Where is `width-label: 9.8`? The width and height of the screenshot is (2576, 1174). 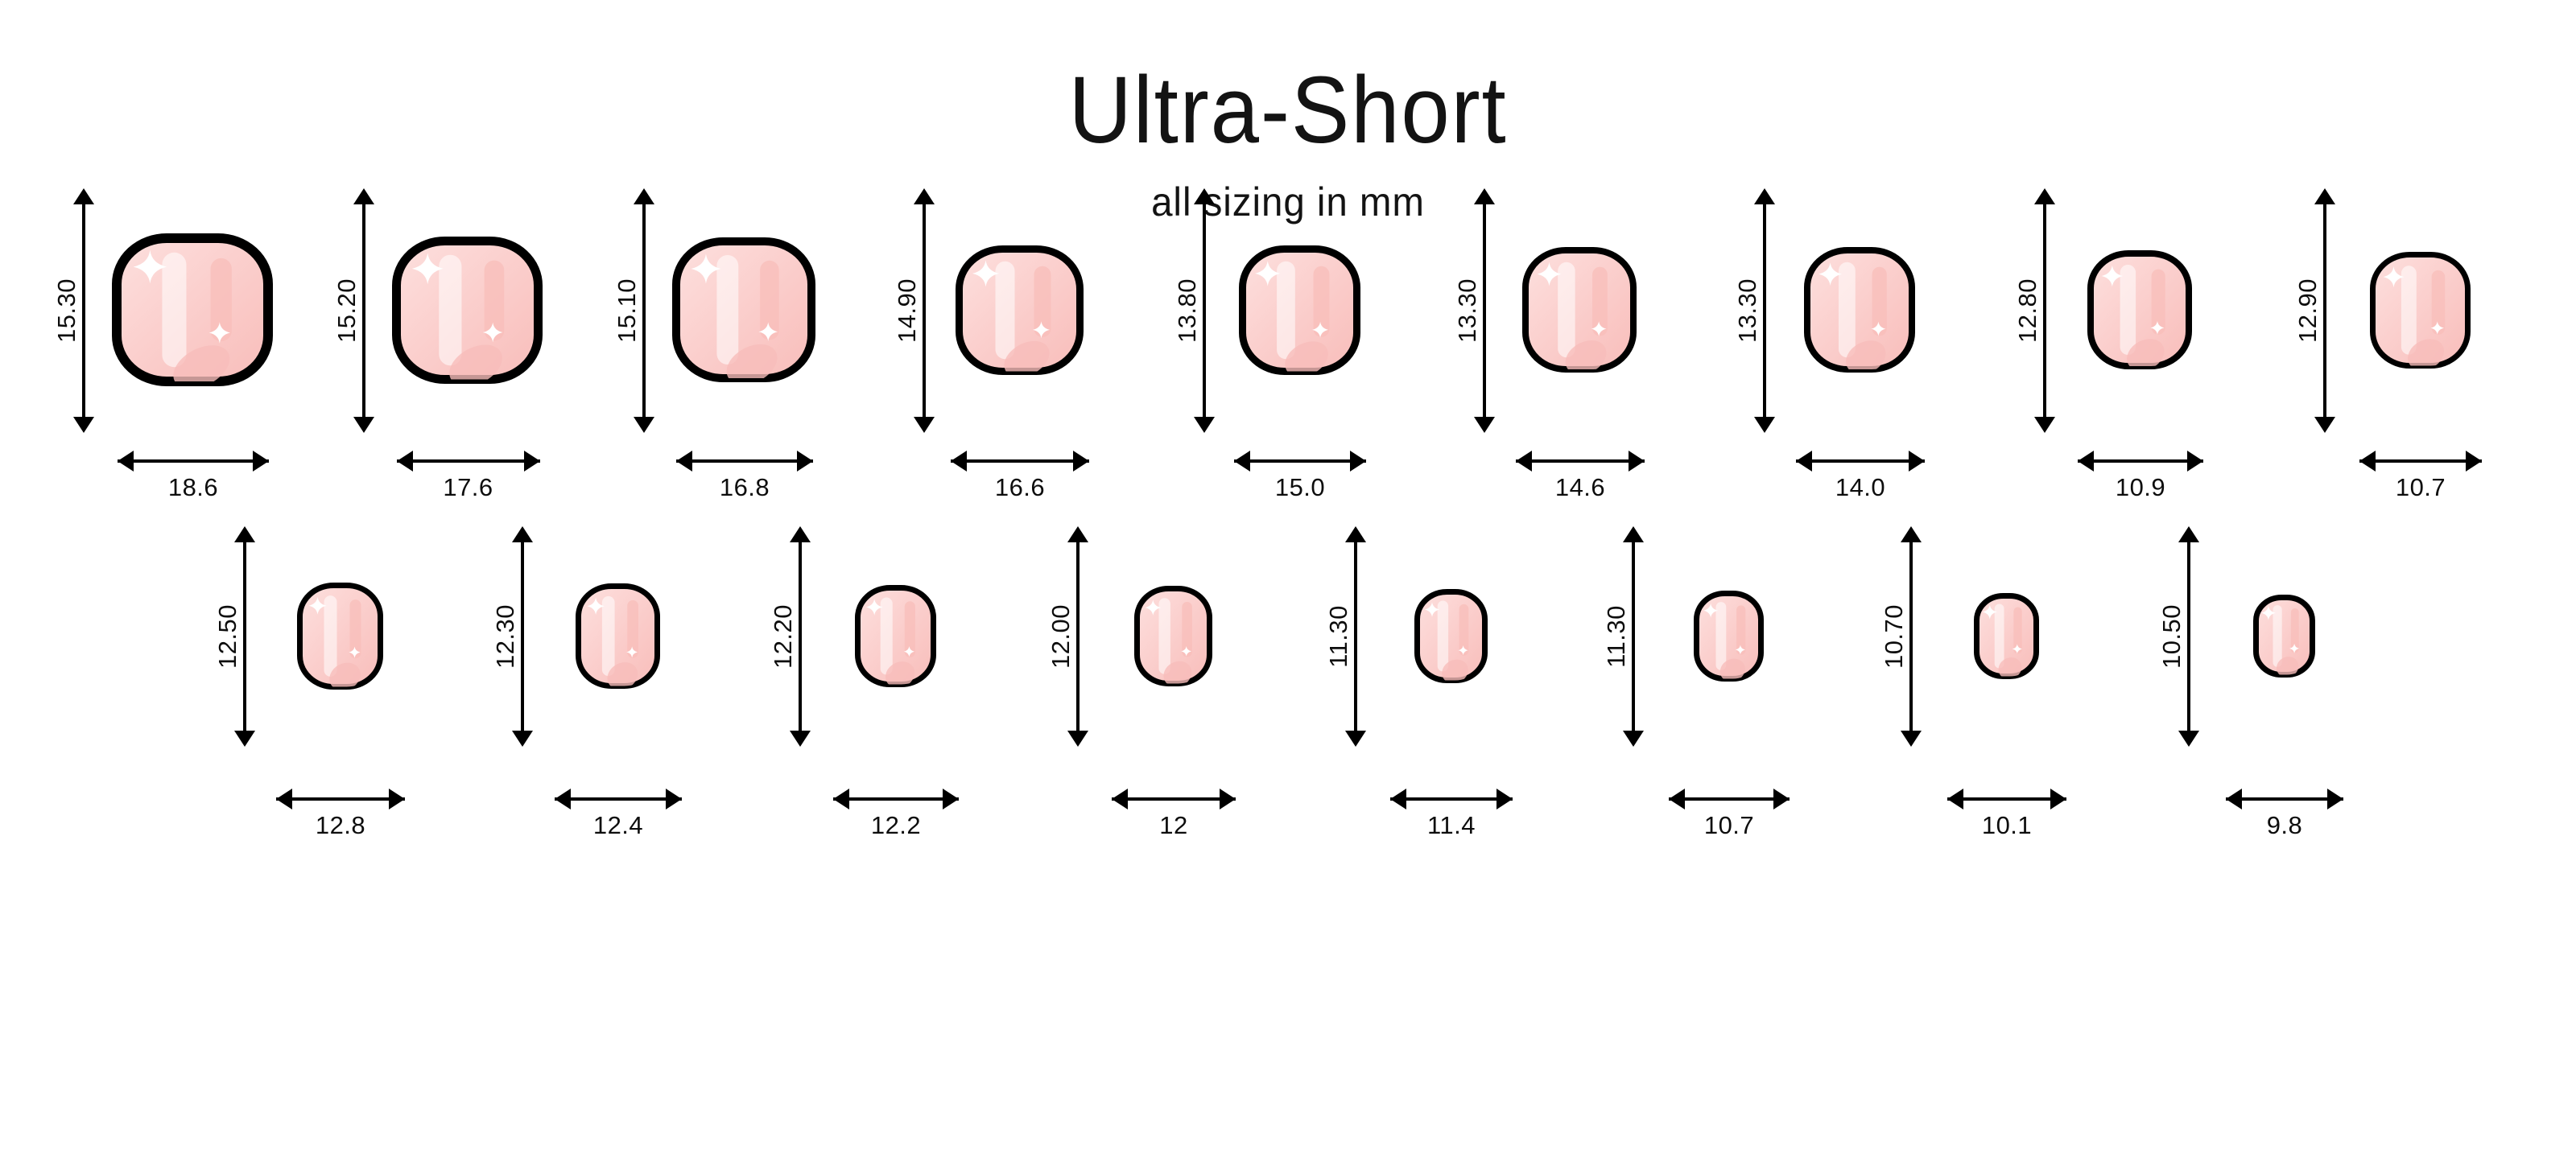 width-label: 9.8 is located at coordinates (2284, 825).